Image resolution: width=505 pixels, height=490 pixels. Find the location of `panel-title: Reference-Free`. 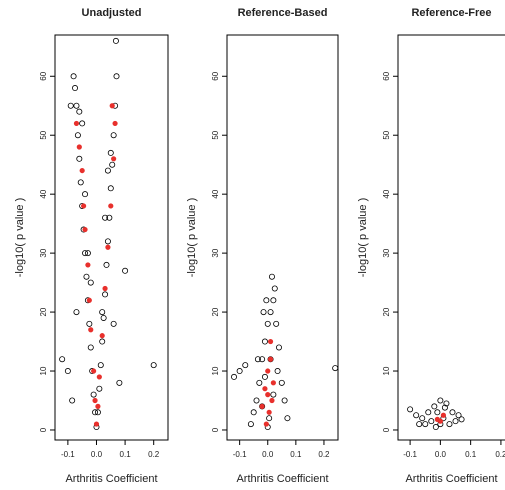

panel-title: Reference-Free is located at coordinates (451, 13).